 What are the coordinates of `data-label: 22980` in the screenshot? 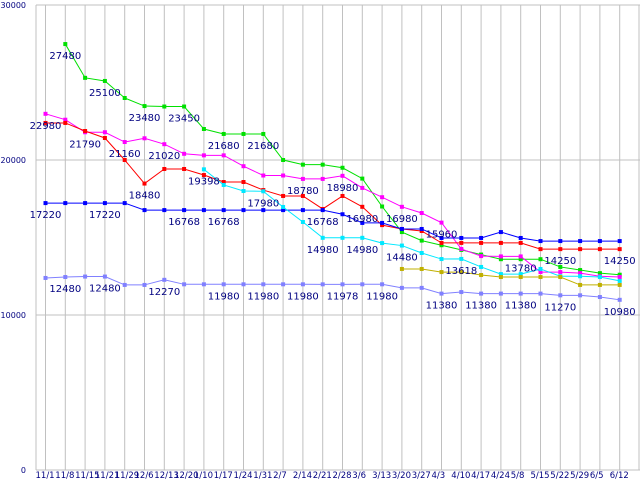 It's located at (46, 126).